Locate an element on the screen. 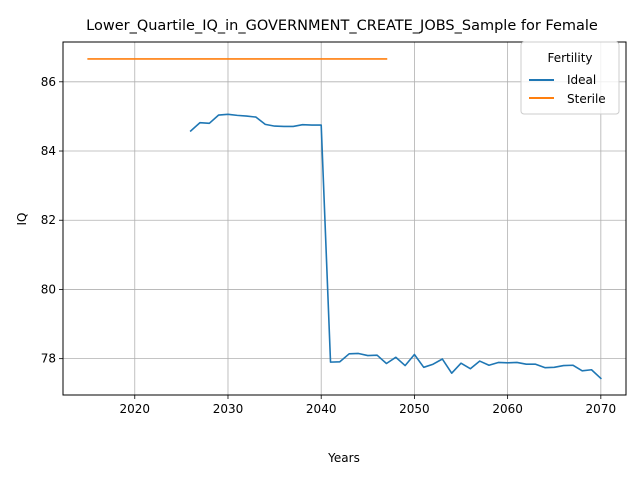 This screenshot has width=640, height=480. y-tick-label-82: 82 is located at coordinates (48, 220).